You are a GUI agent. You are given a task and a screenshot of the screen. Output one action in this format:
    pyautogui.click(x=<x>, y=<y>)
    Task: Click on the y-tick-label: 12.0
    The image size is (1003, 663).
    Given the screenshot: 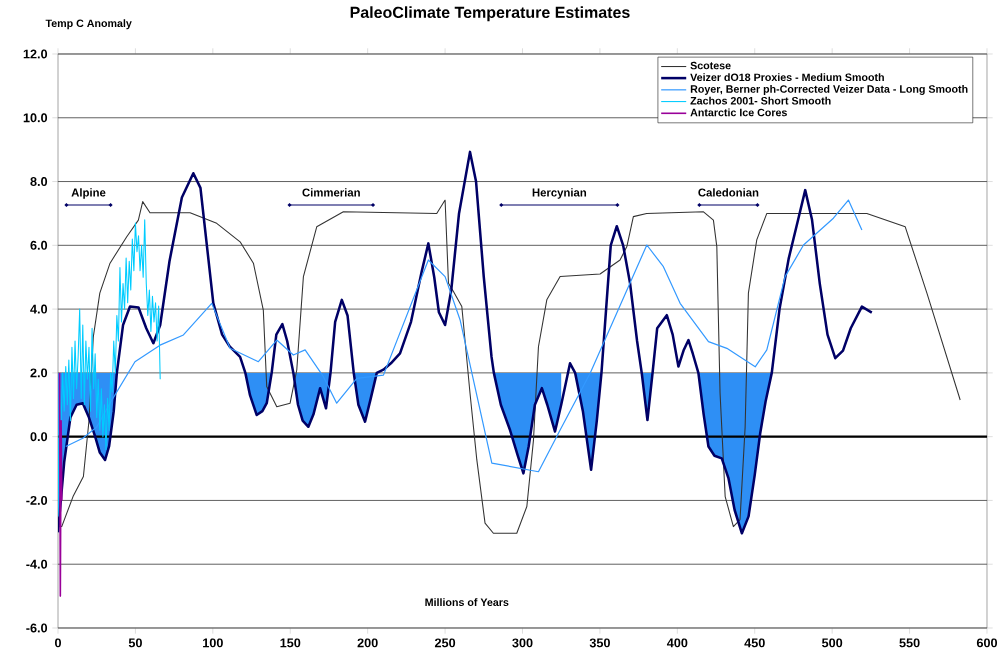 What is the action you would take?
    pyautogui.click(x=35, y=54)
    